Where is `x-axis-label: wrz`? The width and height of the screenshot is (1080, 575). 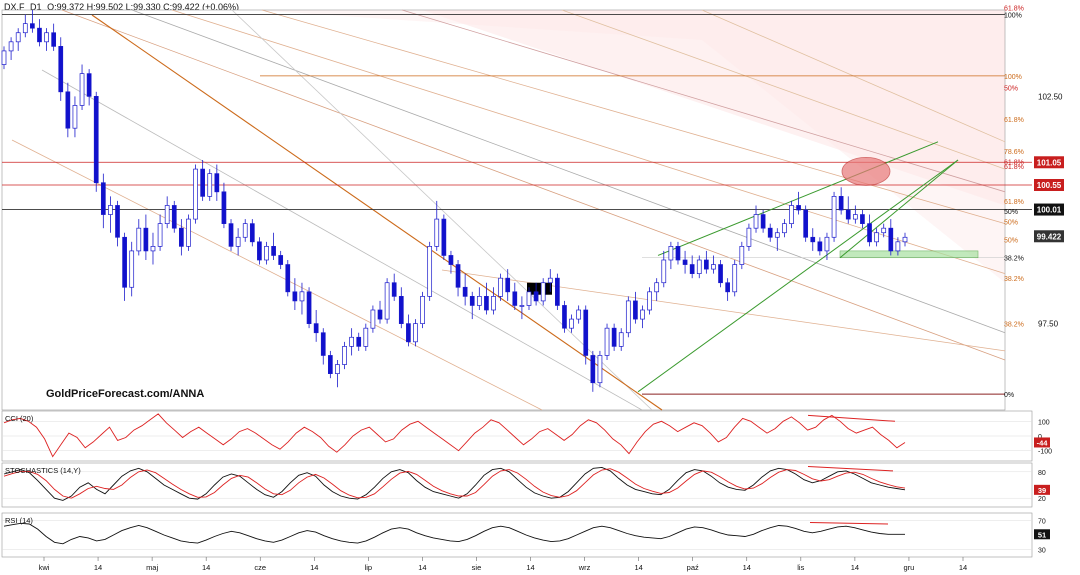
x-axis-label: wrz is located at coordinates (584, 567).